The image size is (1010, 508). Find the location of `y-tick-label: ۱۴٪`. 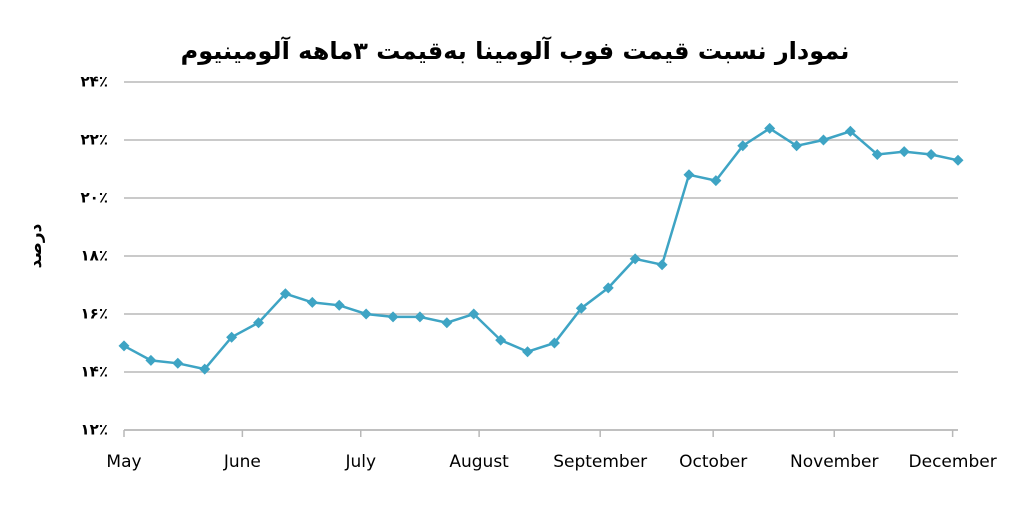

y-tick-label: ۱۴٪ is located at coordinates (94, 372).